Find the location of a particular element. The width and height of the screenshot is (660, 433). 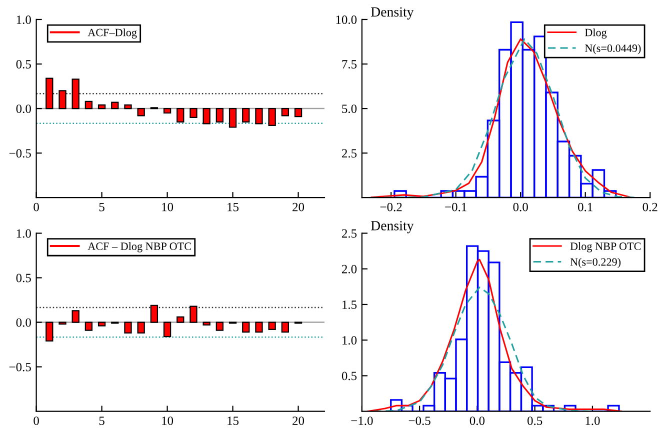

legend-label: Dlog NBP OTC is located at coordinates (605, 247).